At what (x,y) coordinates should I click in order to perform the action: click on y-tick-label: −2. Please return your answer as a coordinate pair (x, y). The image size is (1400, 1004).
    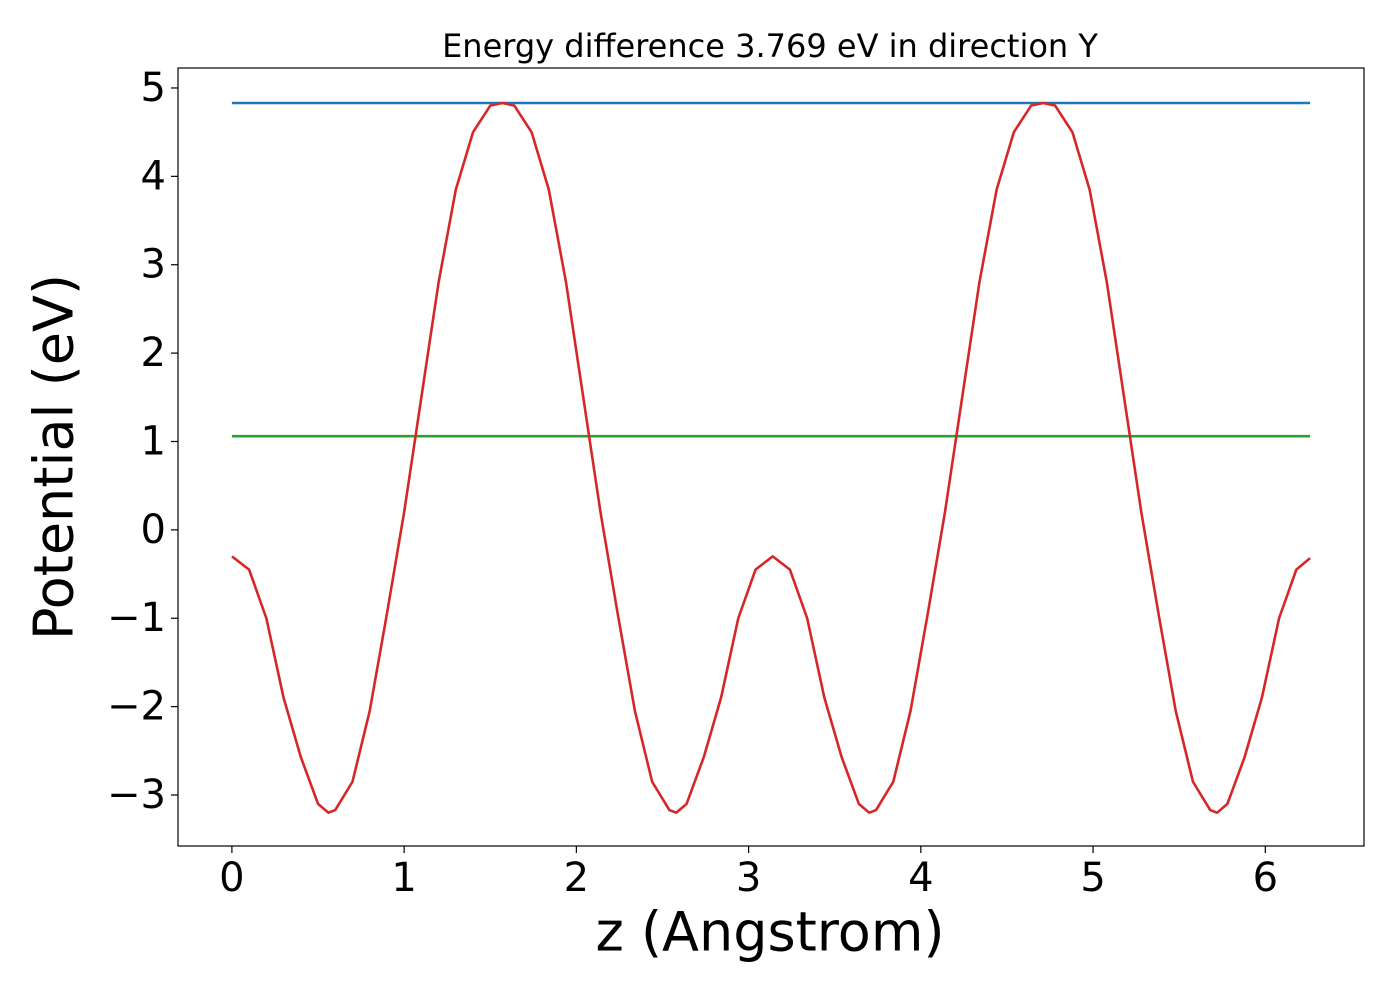
    Looking at the image, I should click on (136, 707).